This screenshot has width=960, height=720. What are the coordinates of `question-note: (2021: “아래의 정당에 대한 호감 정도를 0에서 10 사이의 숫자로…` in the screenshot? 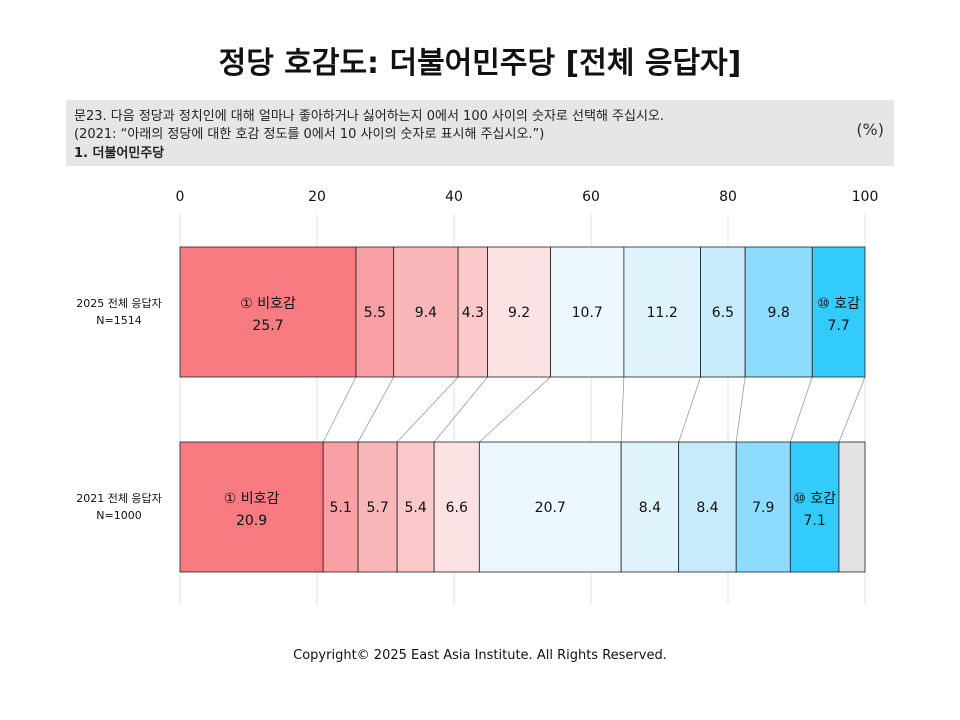 It's located at (309, 134).